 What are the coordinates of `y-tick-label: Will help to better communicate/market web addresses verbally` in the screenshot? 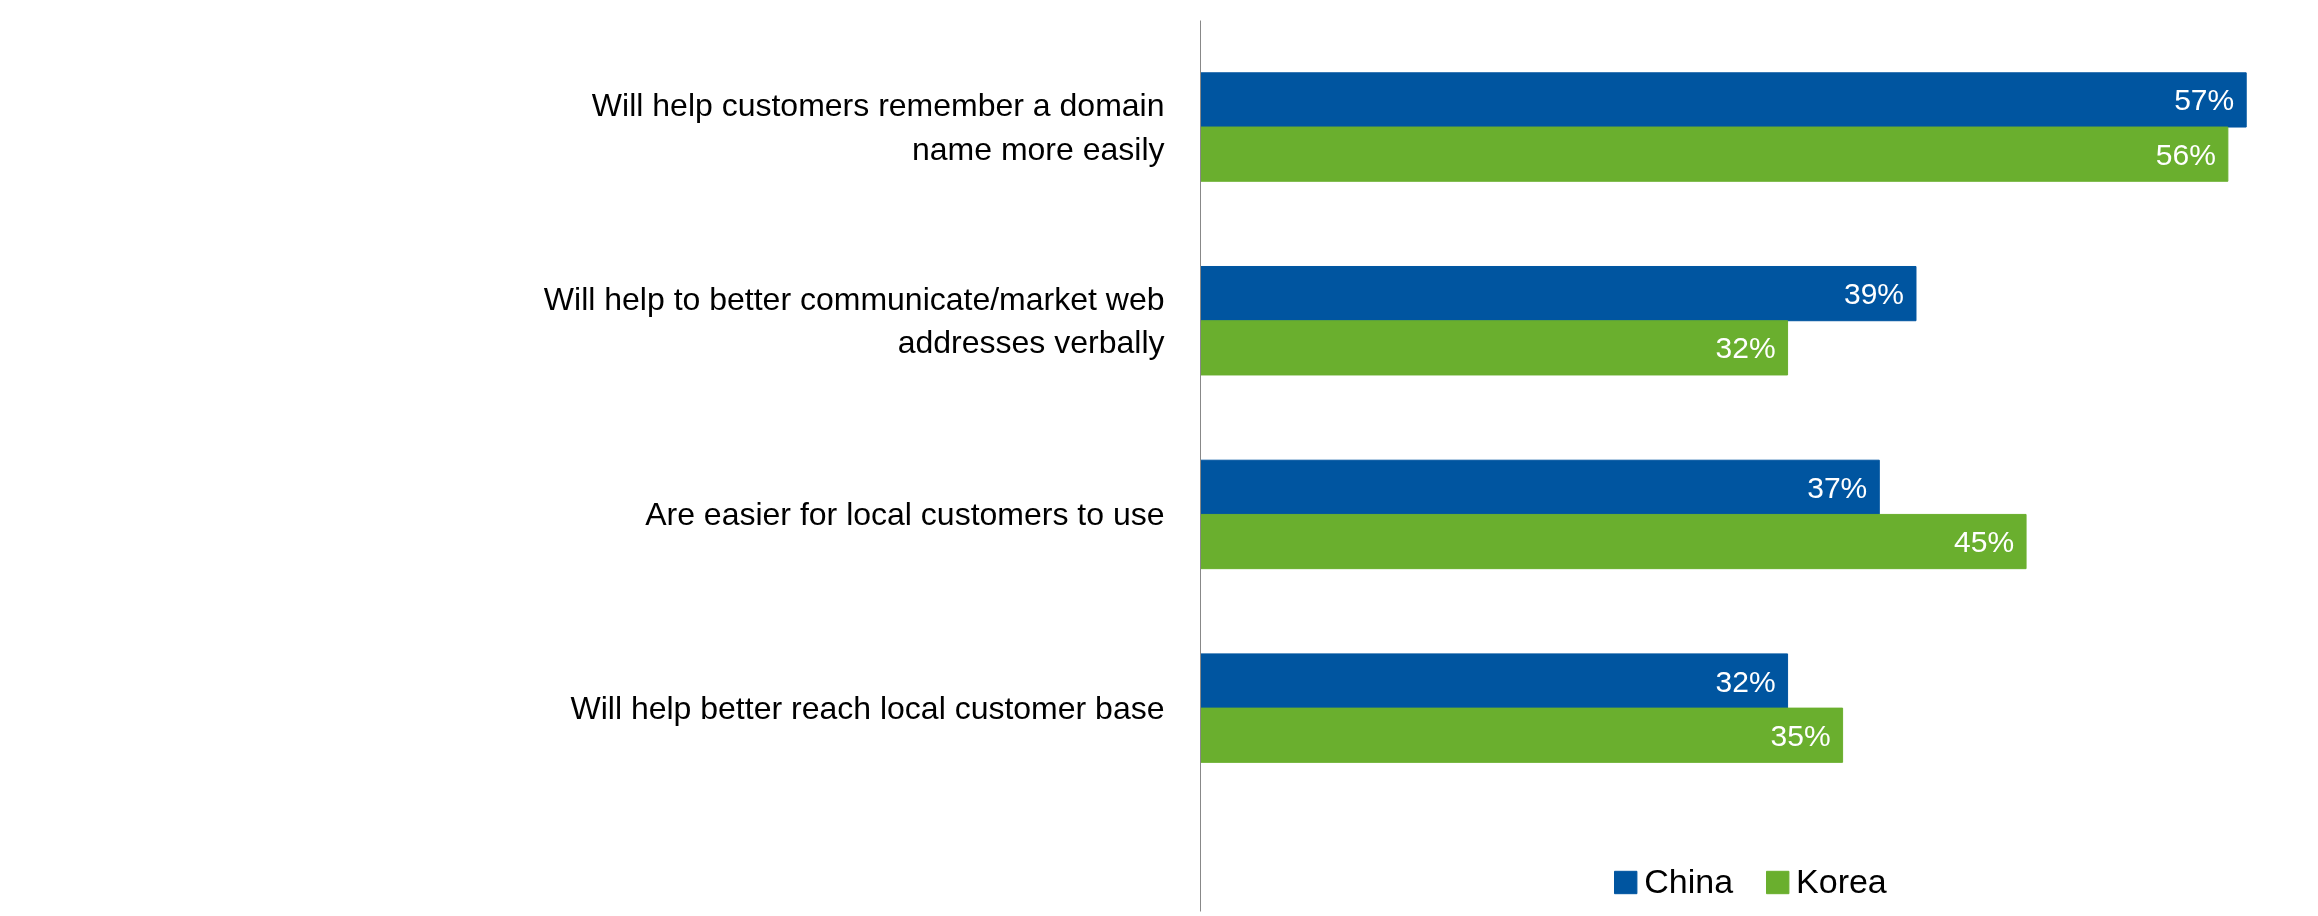 It's located at (854, 321).